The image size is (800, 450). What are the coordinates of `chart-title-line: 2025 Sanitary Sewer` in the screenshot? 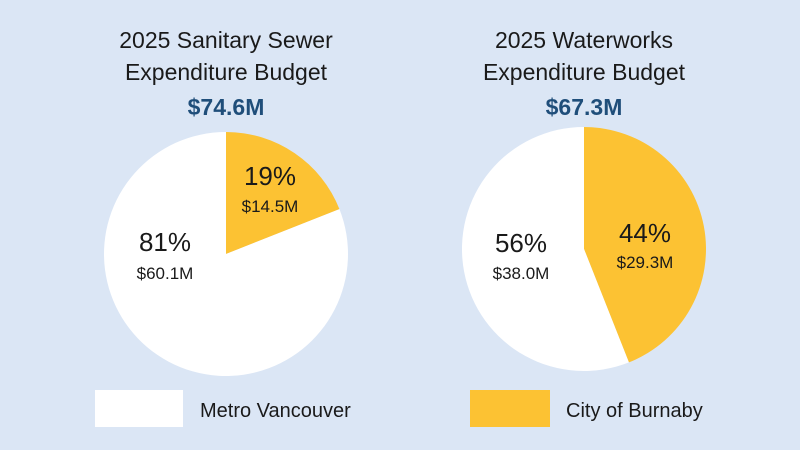 It's located at (226, 40).